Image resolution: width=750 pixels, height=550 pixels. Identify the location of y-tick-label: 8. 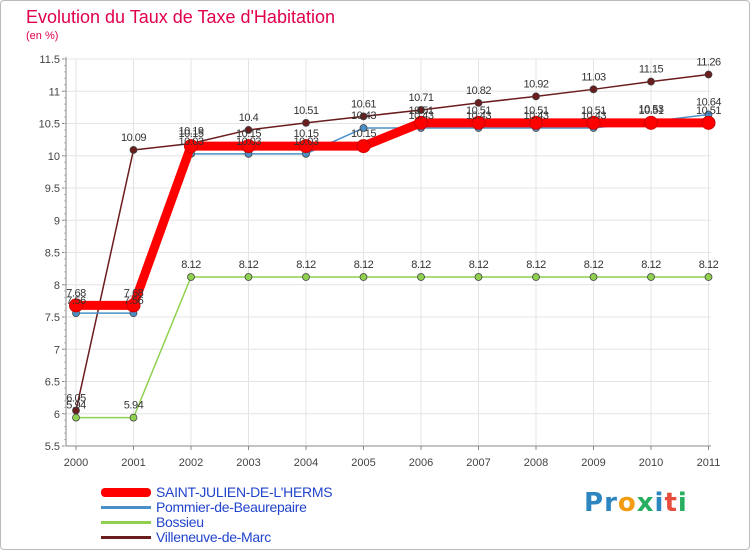
(57, 286).